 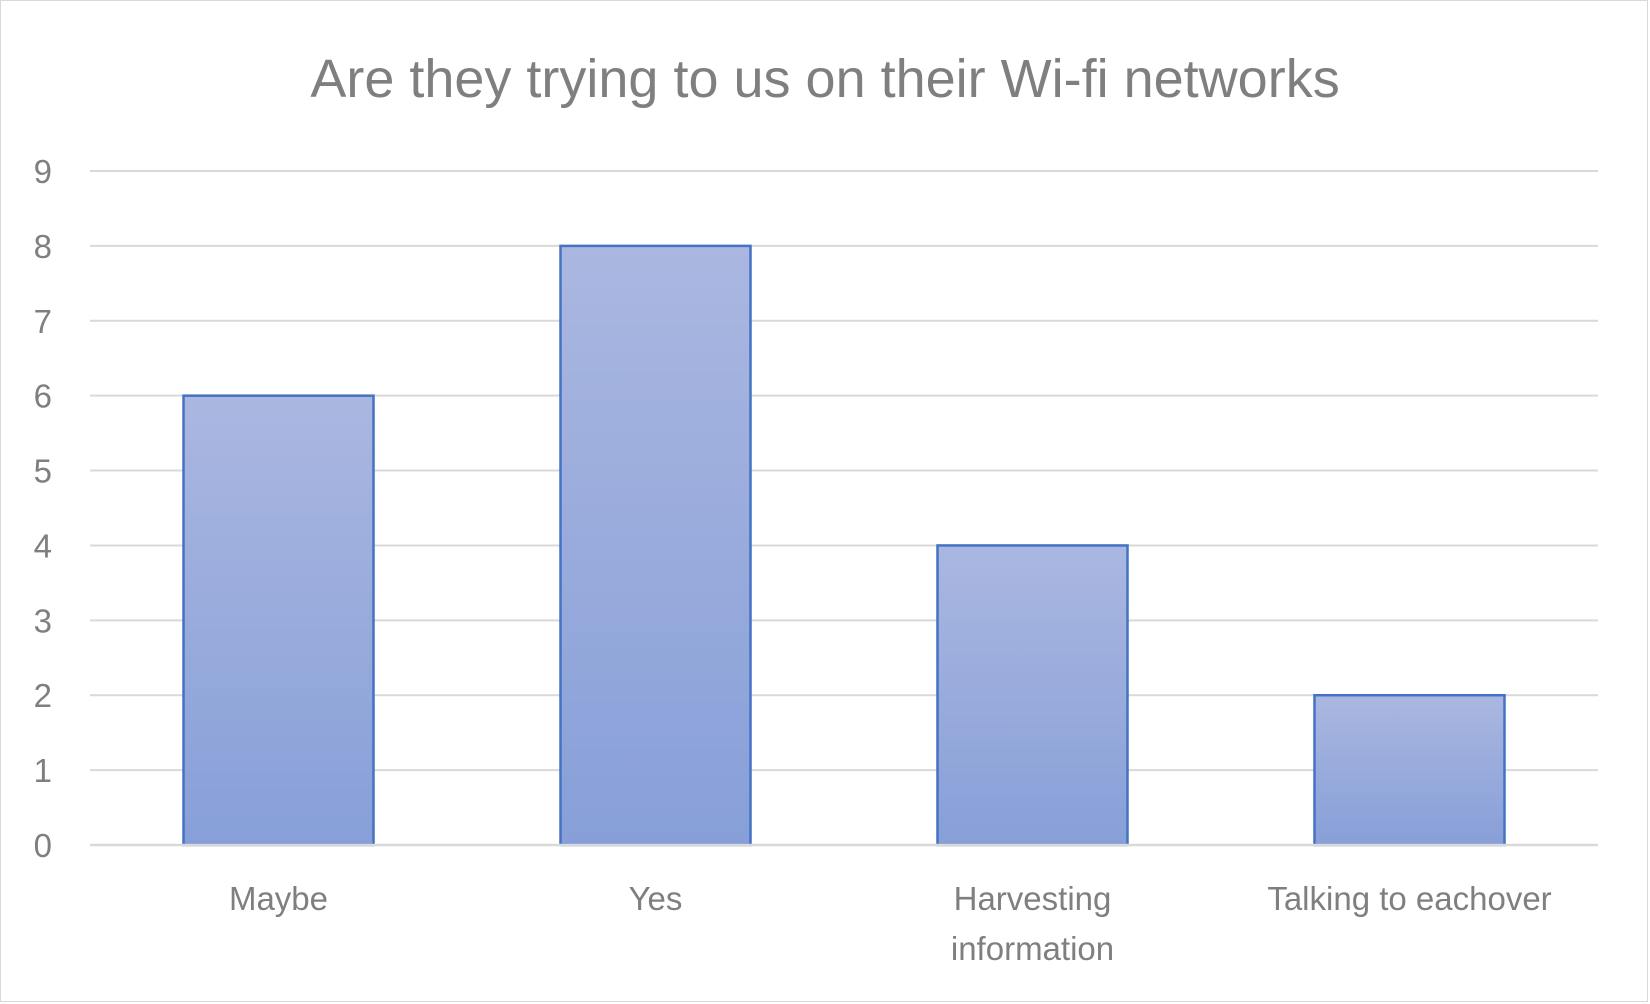 What do you see at coordinates (43, 695) in the screenshot?
I see `y-tick-label: 2` at bounding box center [43, 695].